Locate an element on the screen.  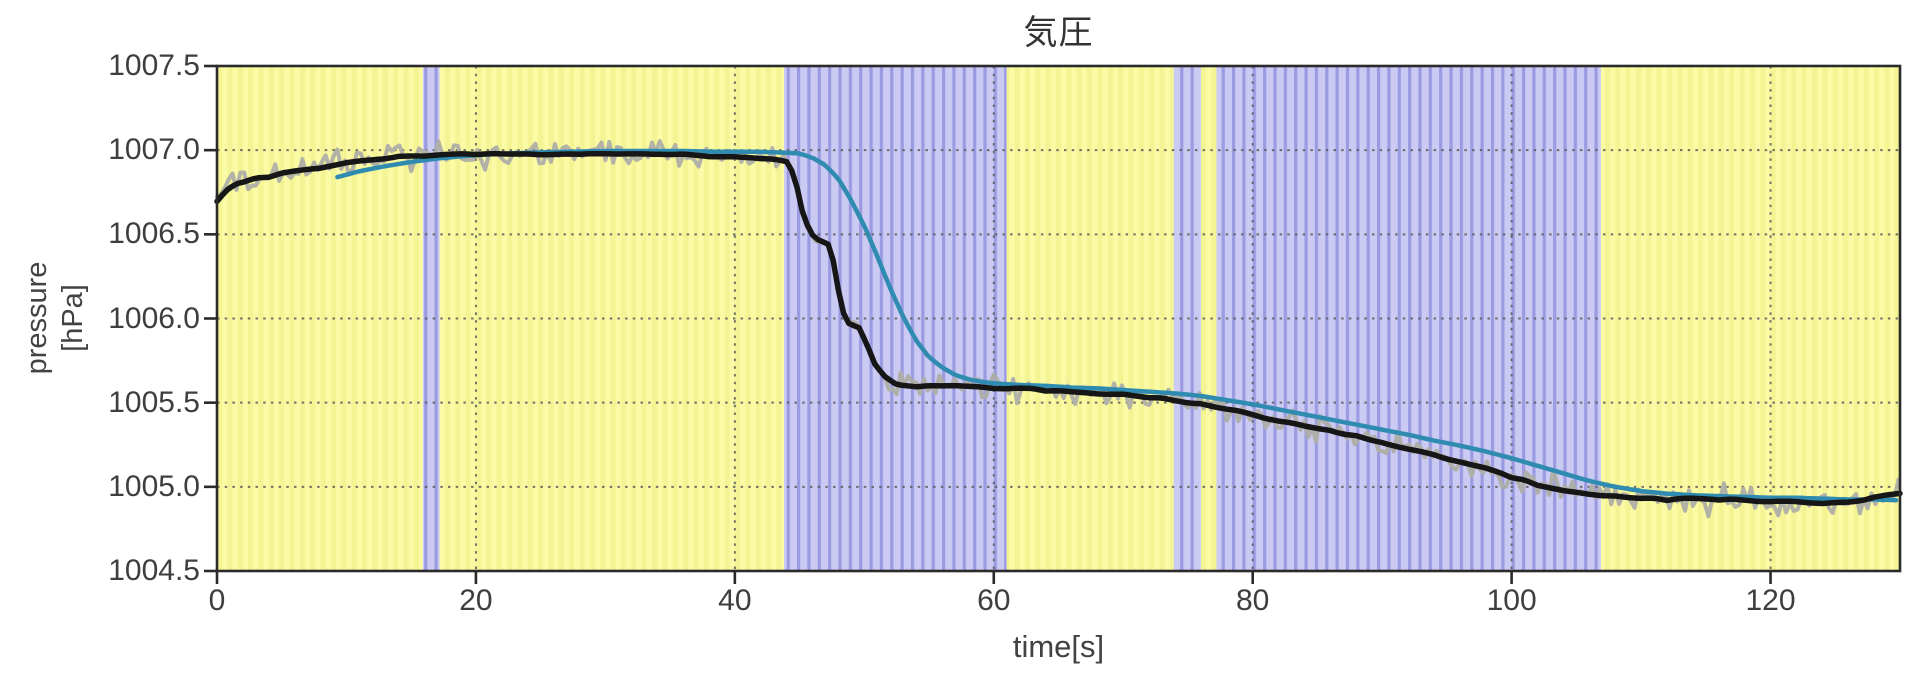
x-tick-label-100: 100 is located at coordinates (1511, 600).